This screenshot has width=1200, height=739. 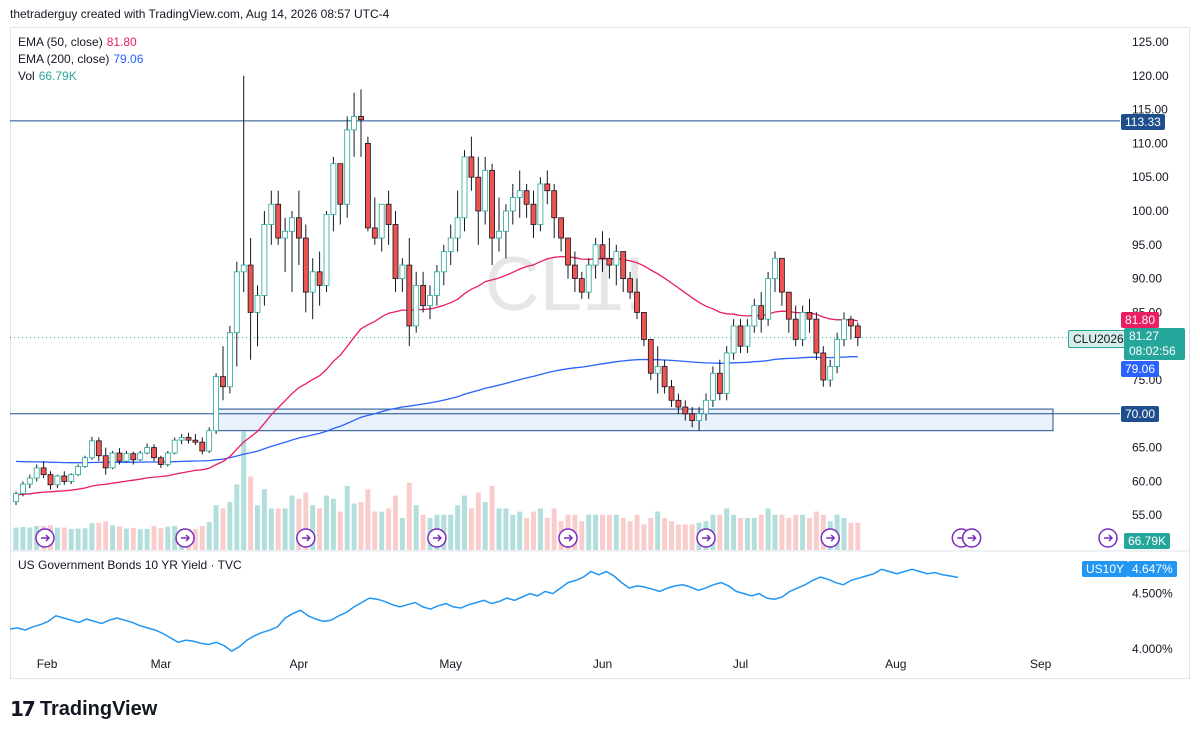 What do you see at coordinates (895, 664) in the screenshot?
I see `time-tick-label: Aug` at bounding box center [895, 664].